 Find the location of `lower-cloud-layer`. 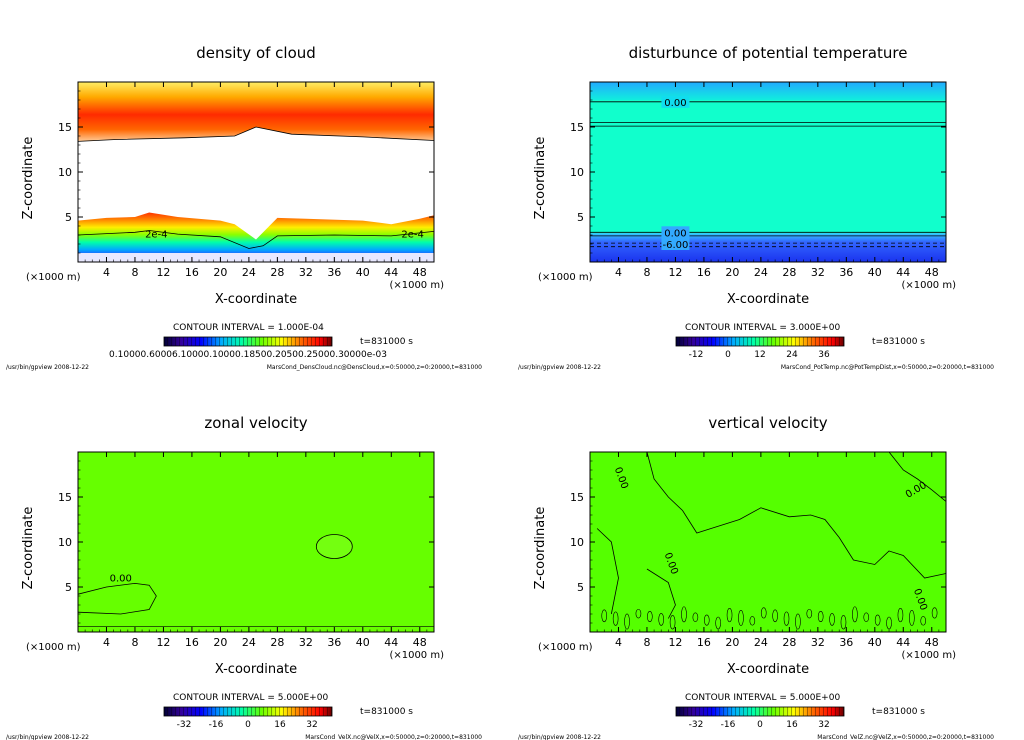

lower-cloud-layer is located at coordinates (256, 237).